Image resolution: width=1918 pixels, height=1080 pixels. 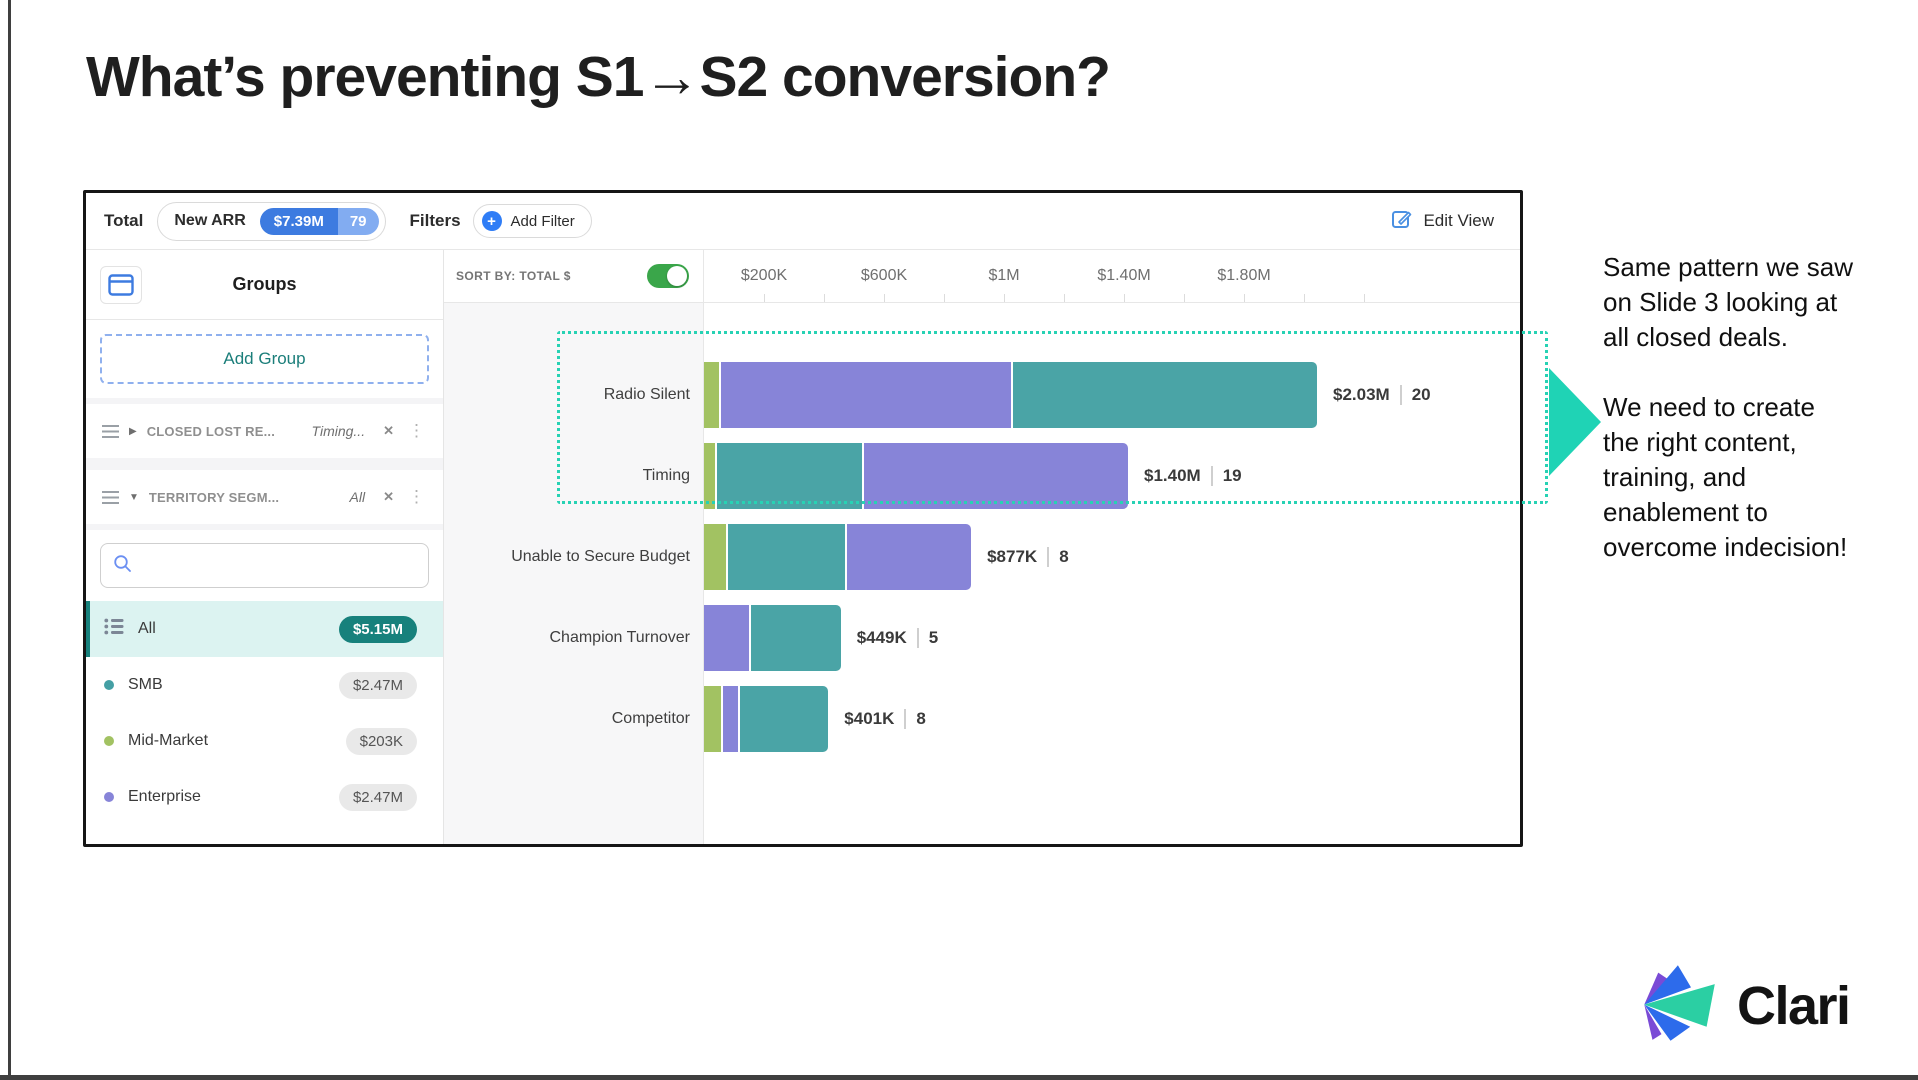 I want to click on callout-arrow-icon, so click(x=1575, y=422).